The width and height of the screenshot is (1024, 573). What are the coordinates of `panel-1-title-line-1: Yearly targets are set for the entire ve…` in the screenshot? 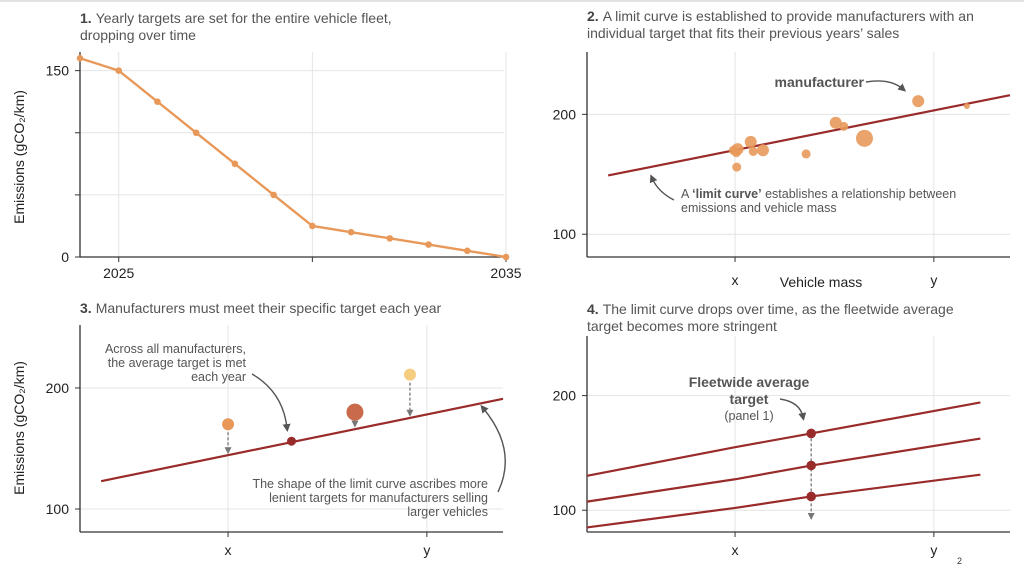 It's located at (244, 18).